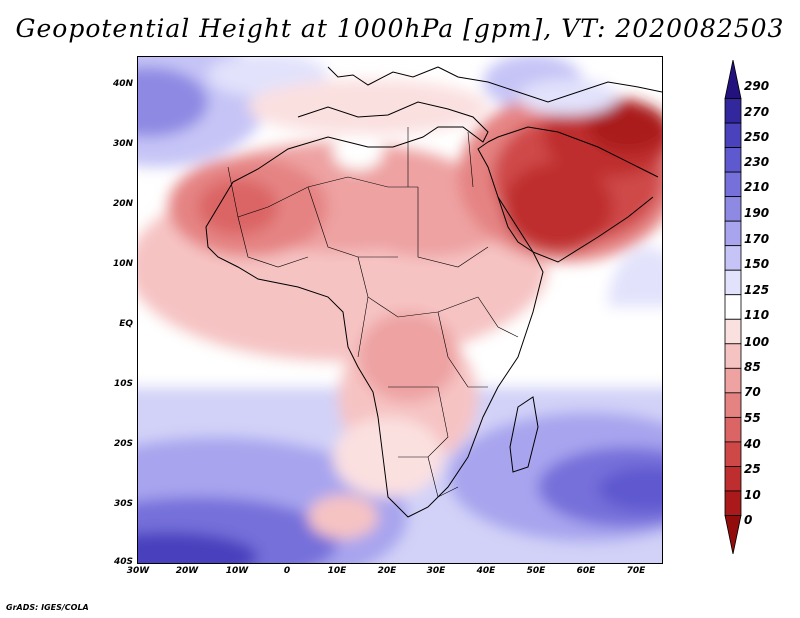  I want to click on colorbar-label-110: 110, so click(757, 315).